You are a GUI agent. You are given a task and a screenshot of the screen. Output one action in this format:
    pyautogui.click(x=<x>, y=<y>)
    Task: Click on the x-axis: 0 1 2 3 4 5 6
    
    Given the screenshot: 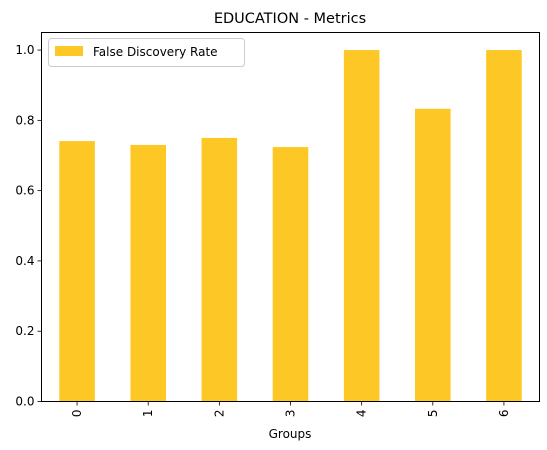 What is the action you would take?
    pyautogui.click(x=290, y=409)
    